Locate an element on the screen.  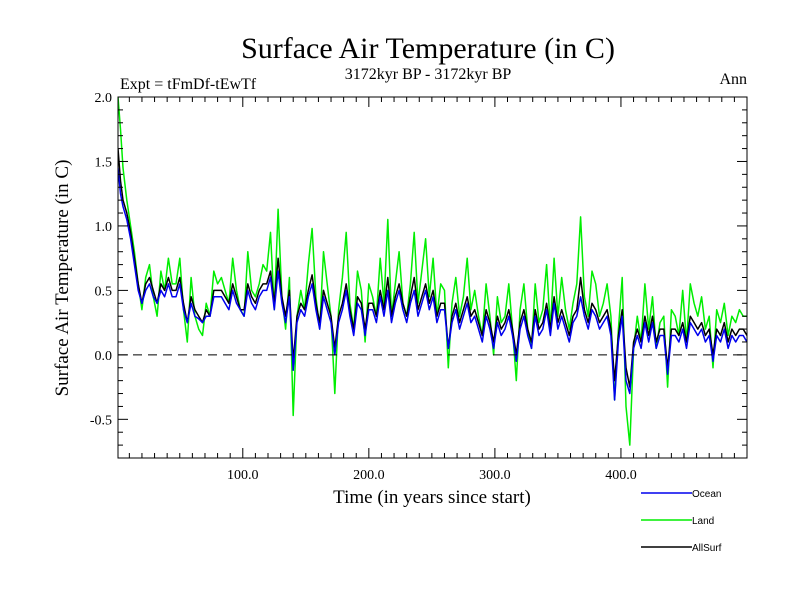
experiment-label: Expt = tFmDf-tEwTf is located at coordinates (188, 84).